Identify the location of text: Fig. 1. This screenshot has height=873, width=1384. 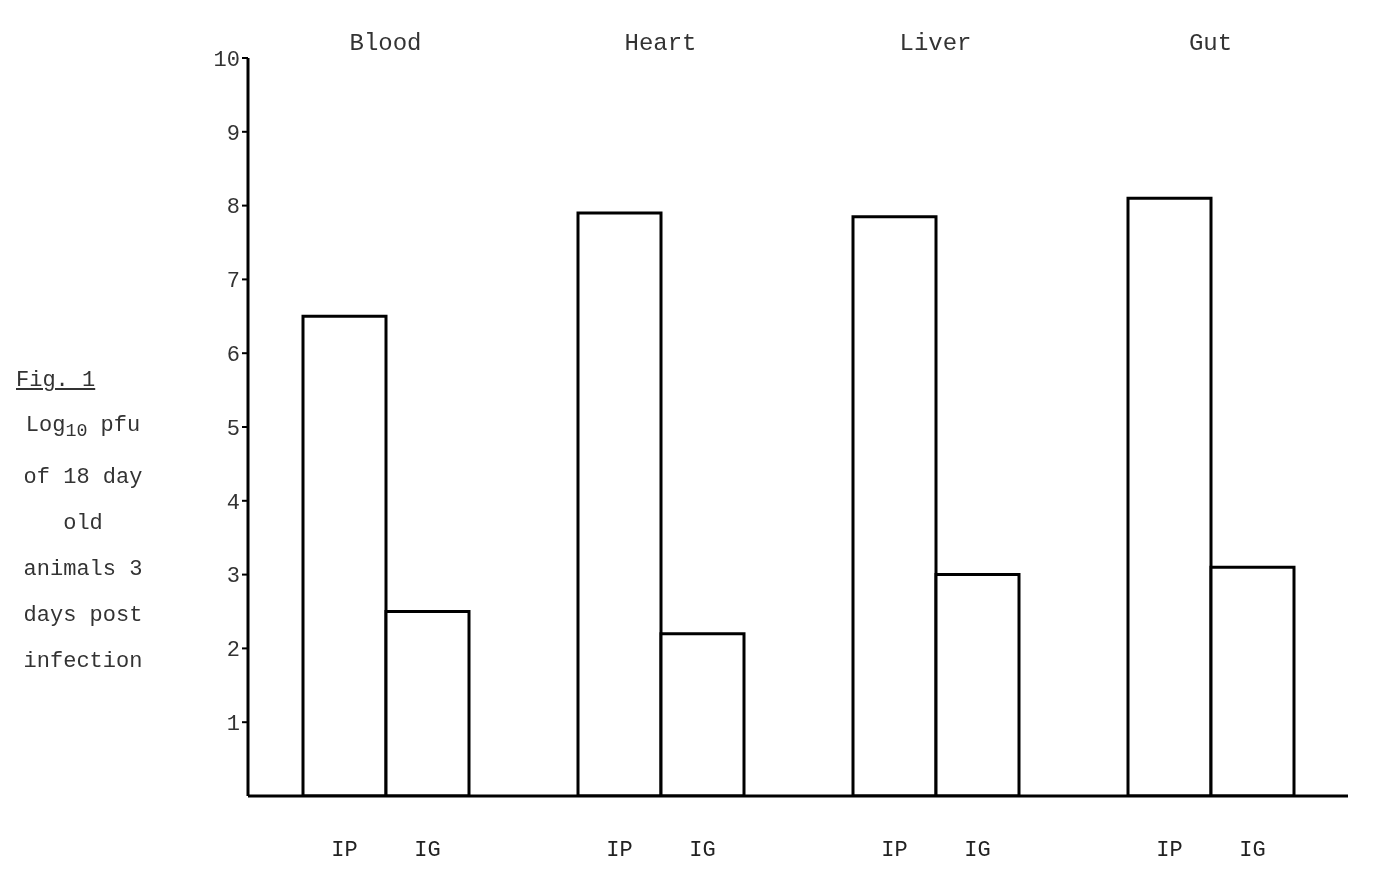
(56, 380).